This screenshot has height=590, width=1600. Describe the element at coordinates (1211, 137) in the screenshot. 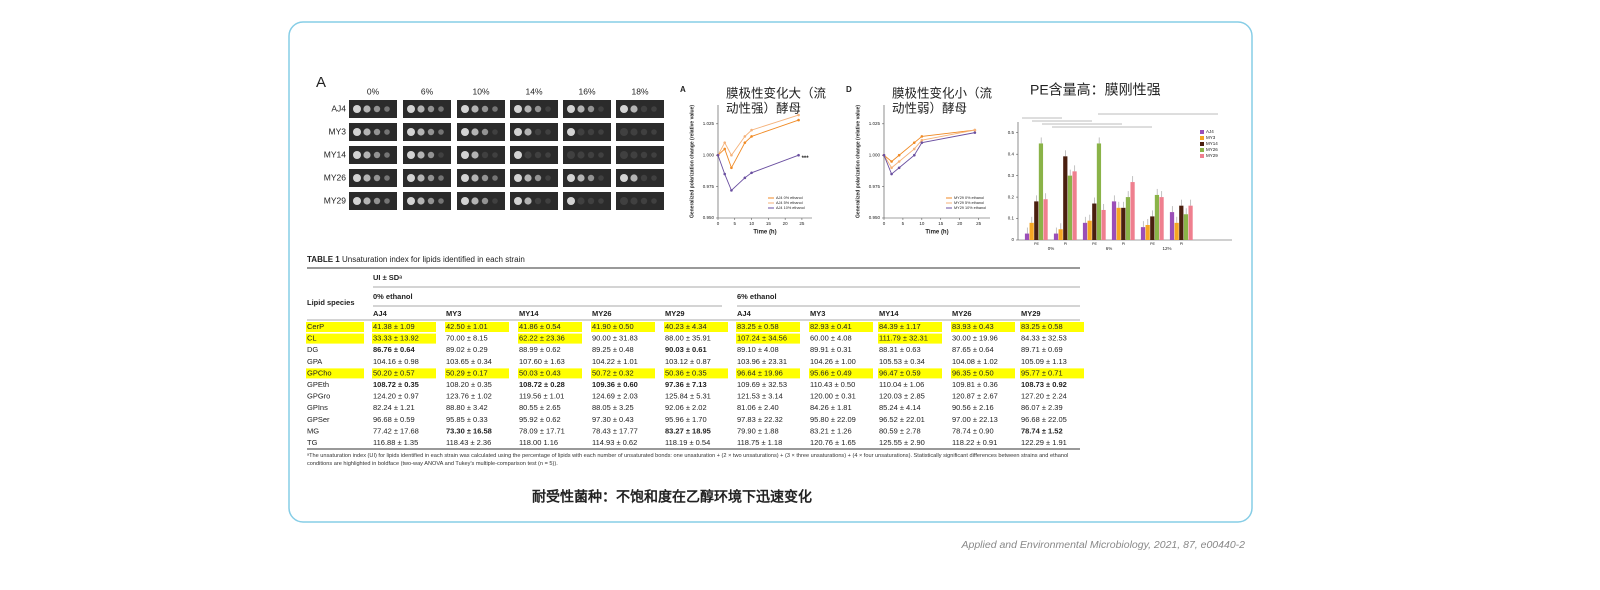

I see `legend-label: MY3` at that location.